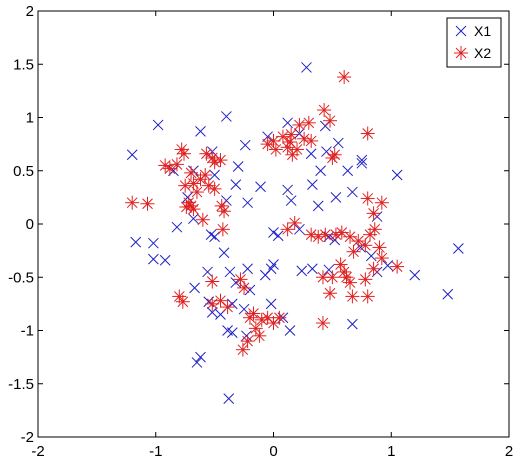 This screenshot has height=472, width=518. What do you see at coordinates (30, 118) in the screenshot?
I see `y-tick-label: 1` at bounding box center [30, 118].